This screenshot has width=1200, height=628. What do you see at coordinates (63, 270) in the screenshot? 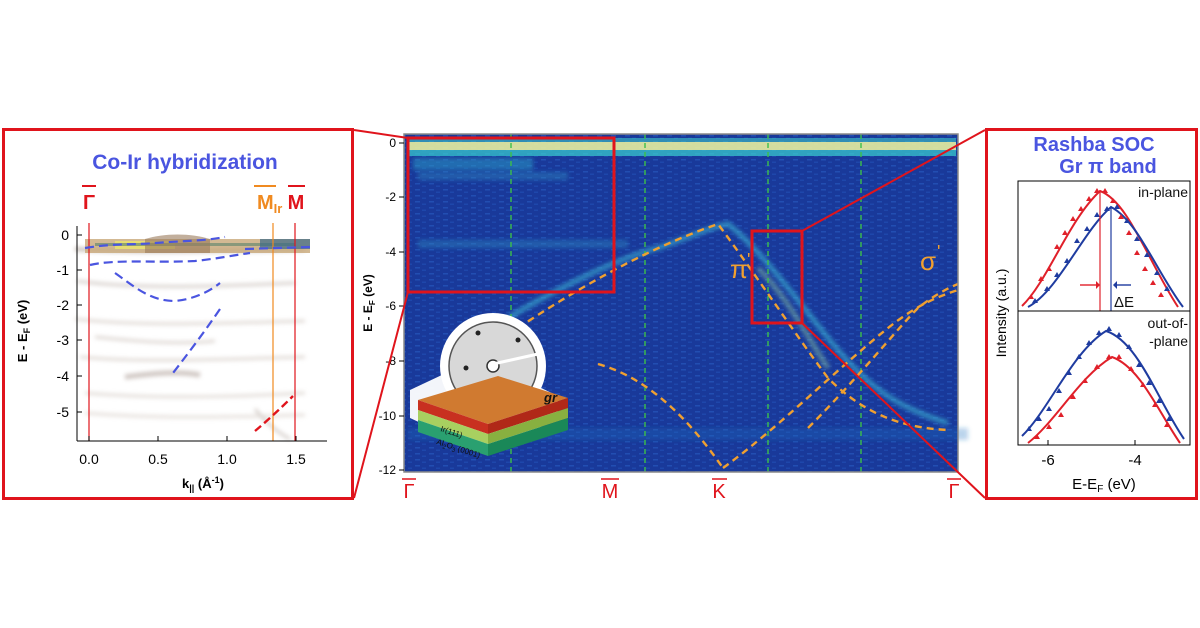
I see `svg-text: -1` at bounding box center [63, 270].